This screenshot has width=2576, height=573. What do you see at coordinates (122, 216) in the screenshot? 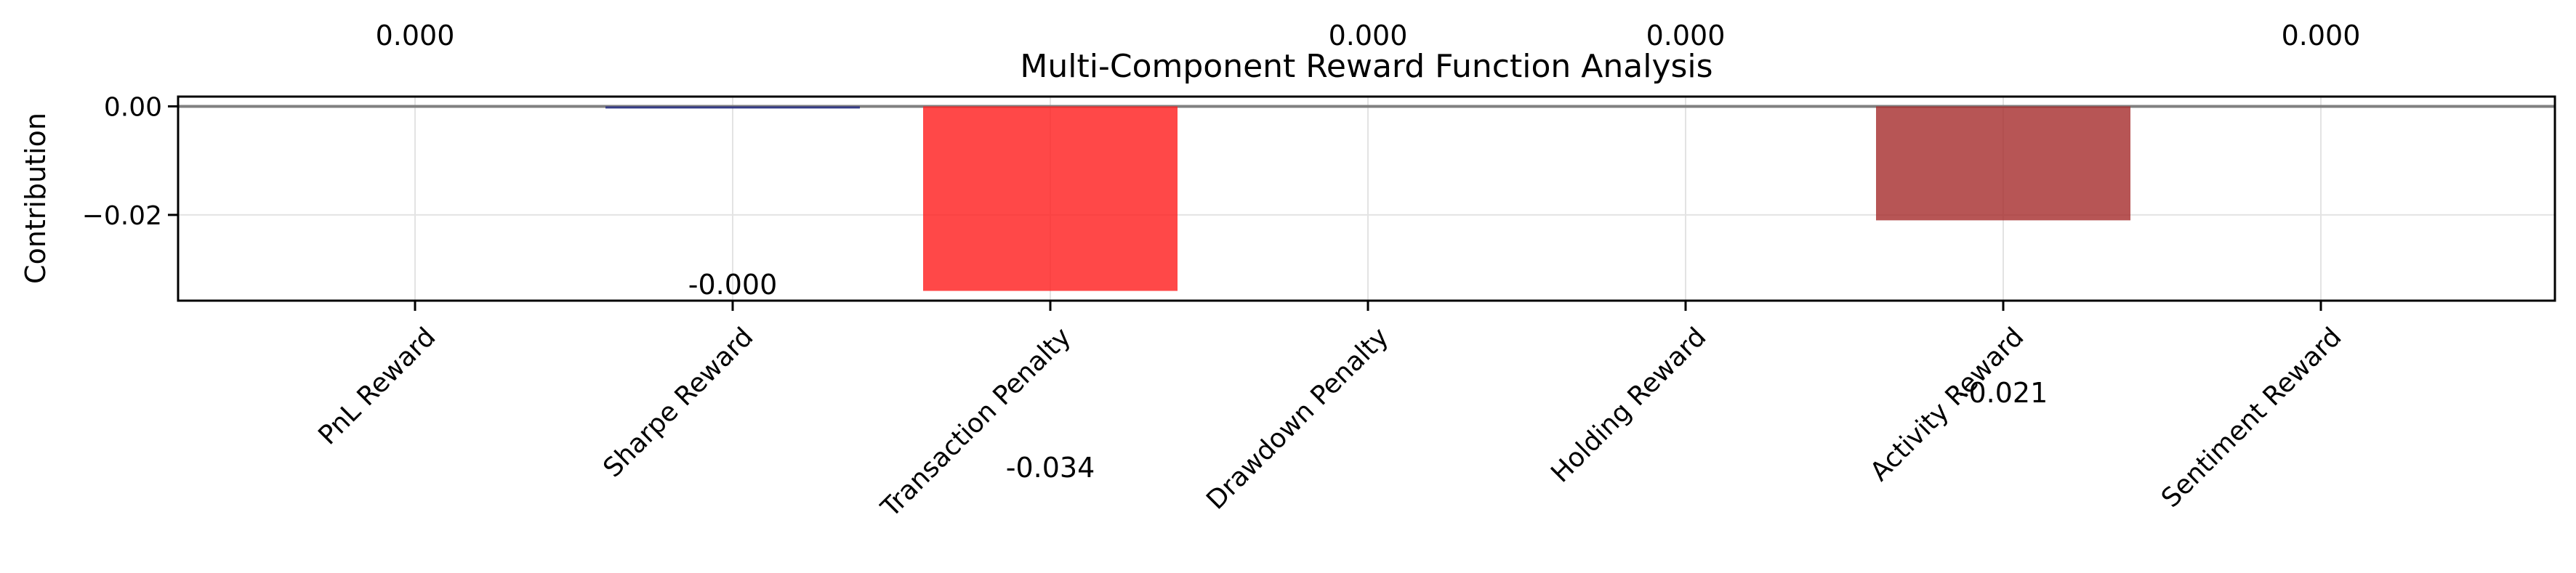
I see `y-tick-label: −0.02` at bounding box center [122, 216].